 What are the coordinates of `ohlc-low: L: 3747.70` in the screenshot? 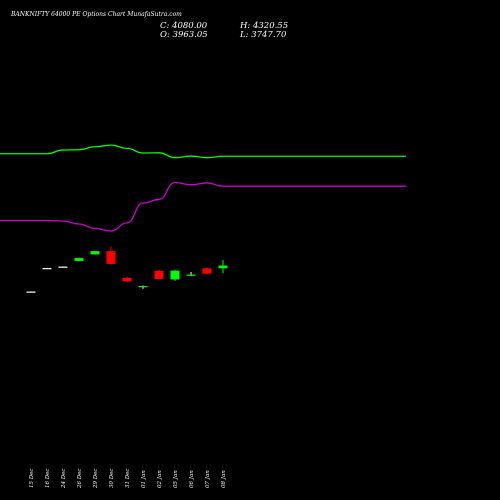 It's located at (263, 35).